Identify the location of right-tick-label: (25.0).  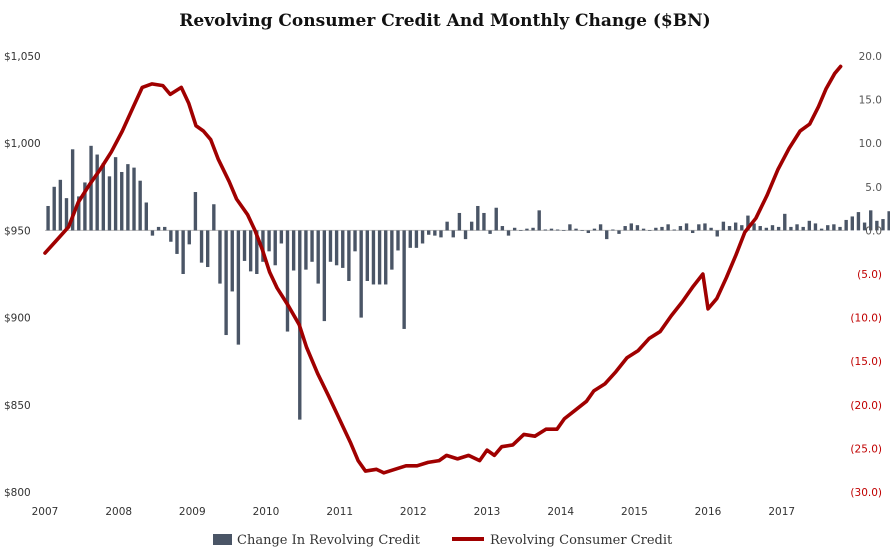
(866, 449).